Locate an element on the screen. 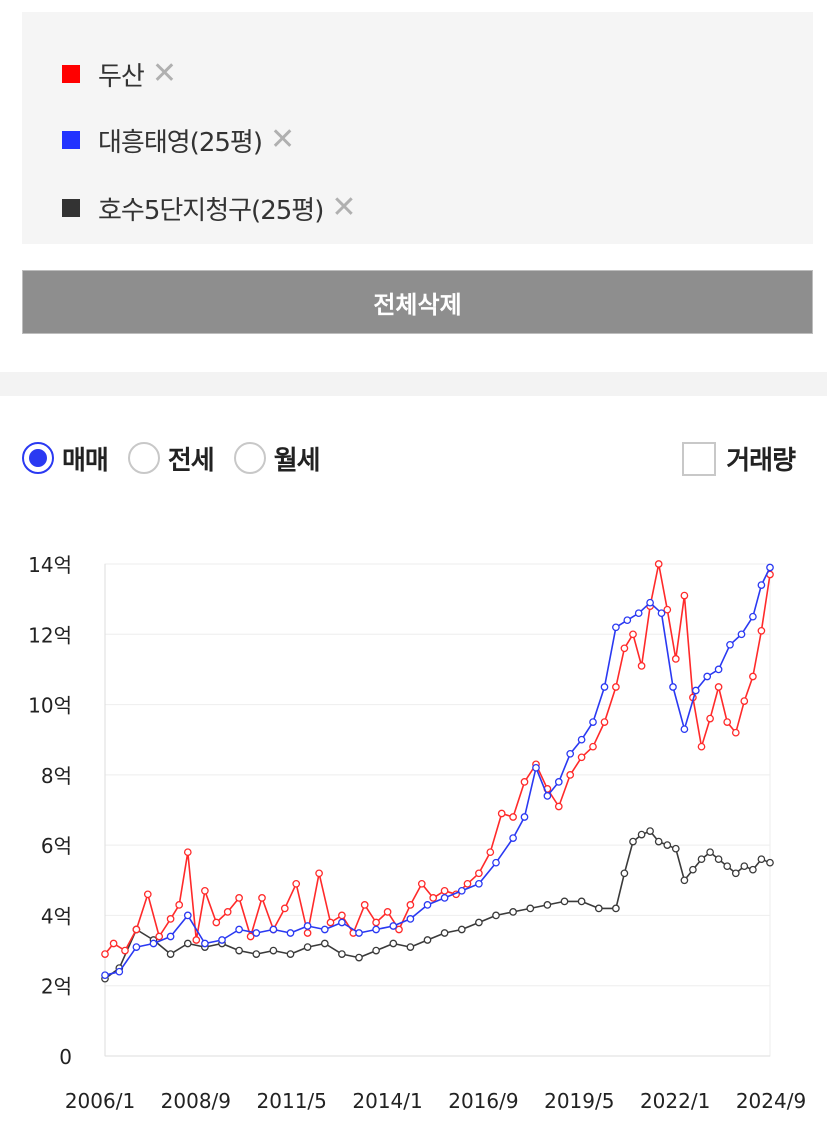 This screenshot has width=827, height=1148. y-tick-label: 2억 is located at coordinates (56, 987).